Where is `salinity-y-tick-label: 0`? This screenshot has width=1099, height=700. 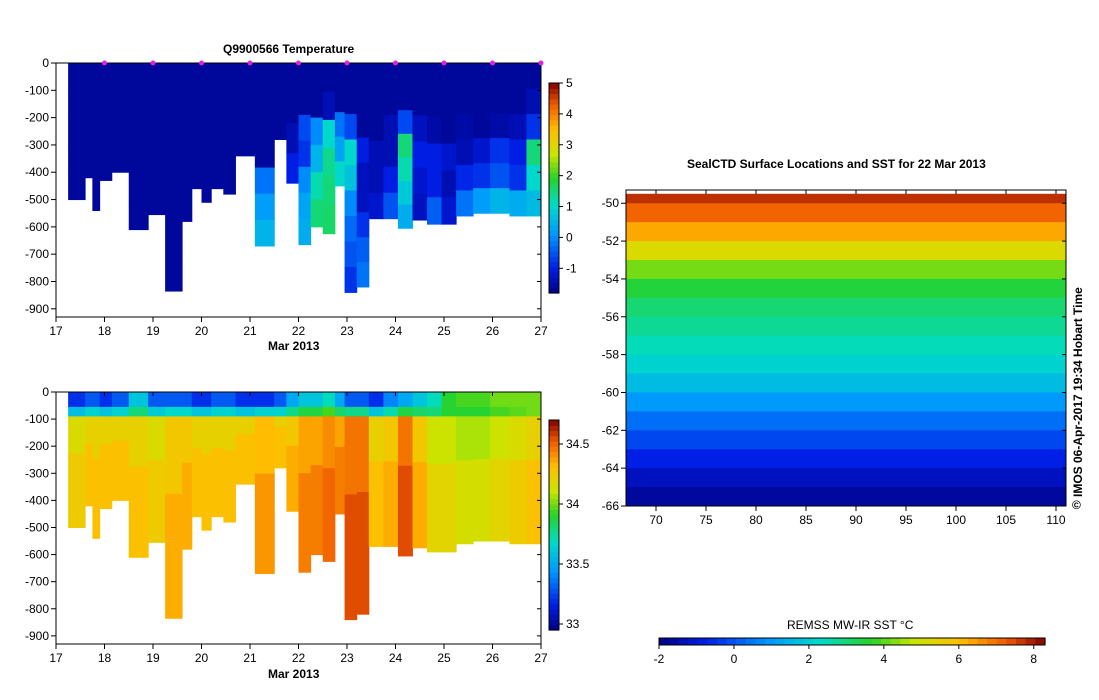
salinity-y-tick-label: 0 is located at coordinates (45, 392).